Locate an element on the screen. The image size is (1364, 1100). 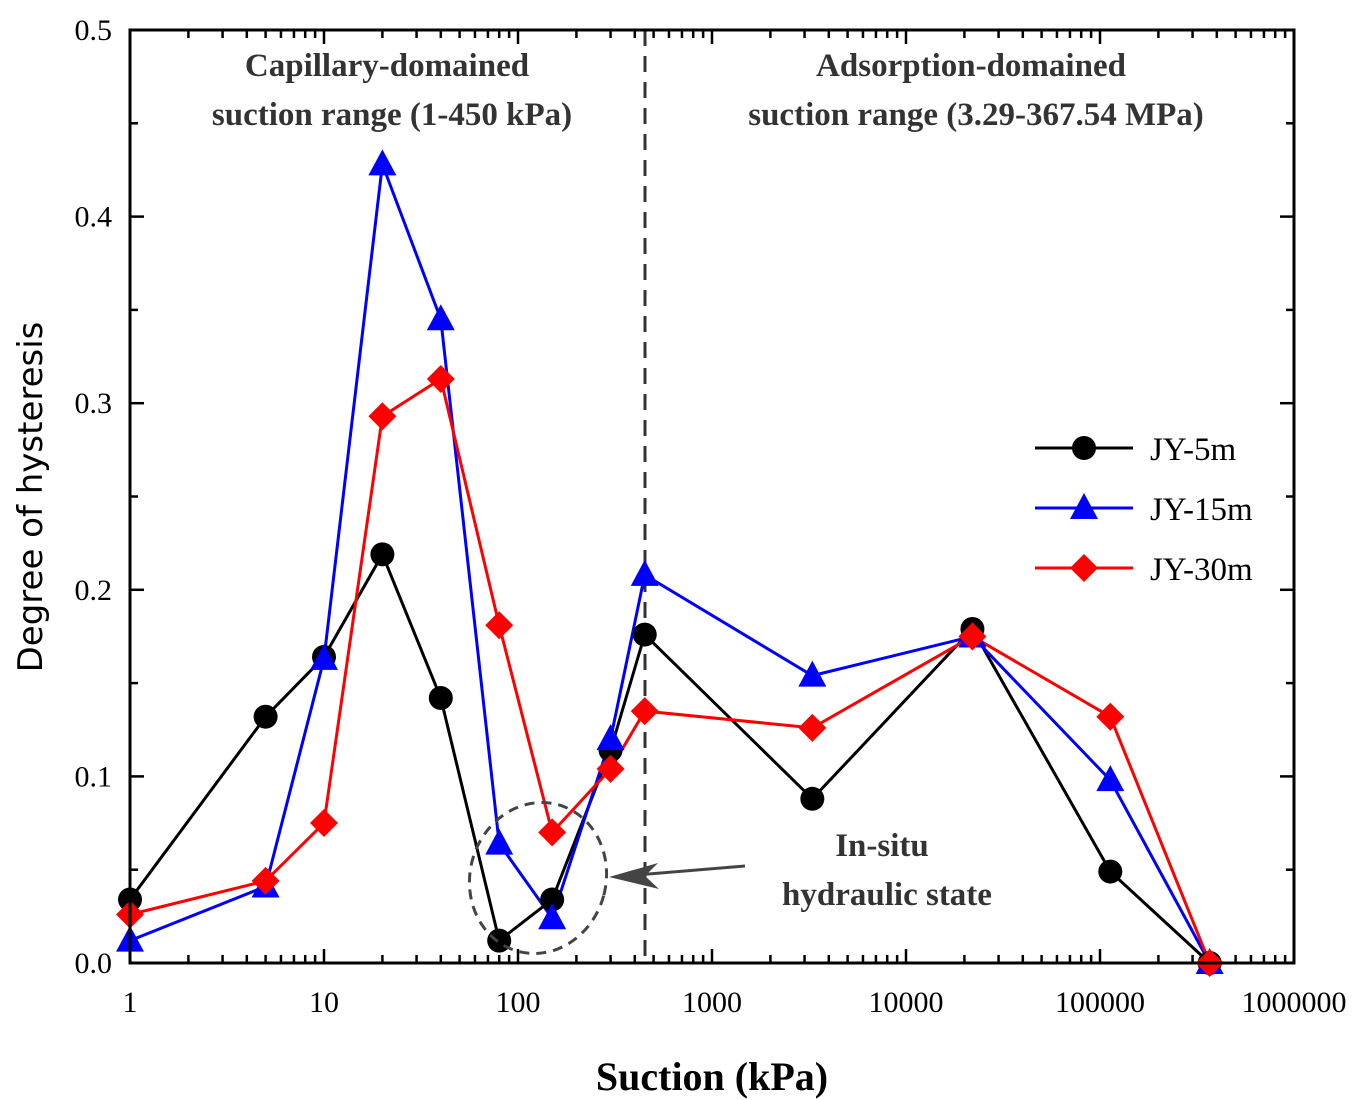
y-tick-label: 0.5 is located at coordinates (94, 30).